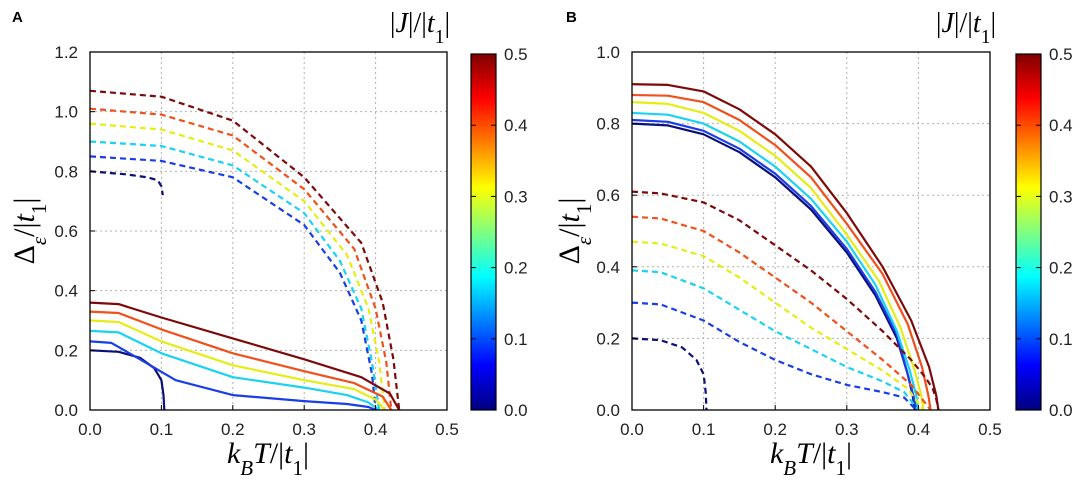 The height and width of the screenshot is (497, 1084). What do you see at coordinates (17, 17) in the screenshot?
I see `panel-label: A` at bounding box center [17, 17].